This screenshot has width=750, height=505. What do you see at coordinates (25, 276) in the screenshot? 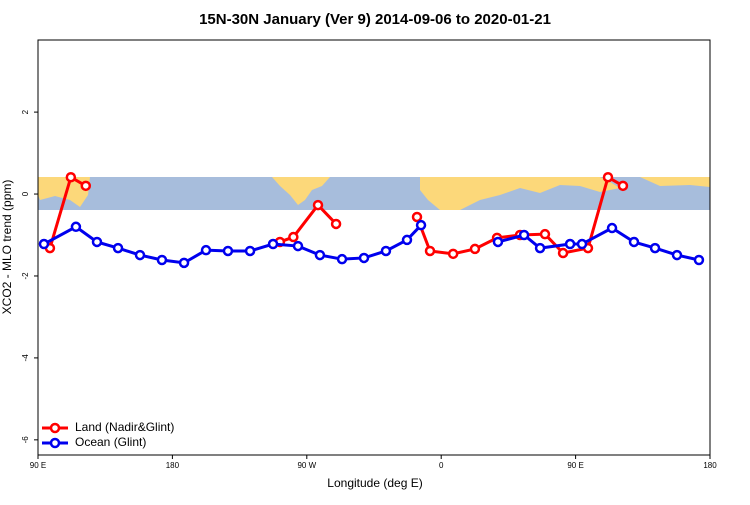
I see `y-tick-label: -2` at bounding box center [25, 276].